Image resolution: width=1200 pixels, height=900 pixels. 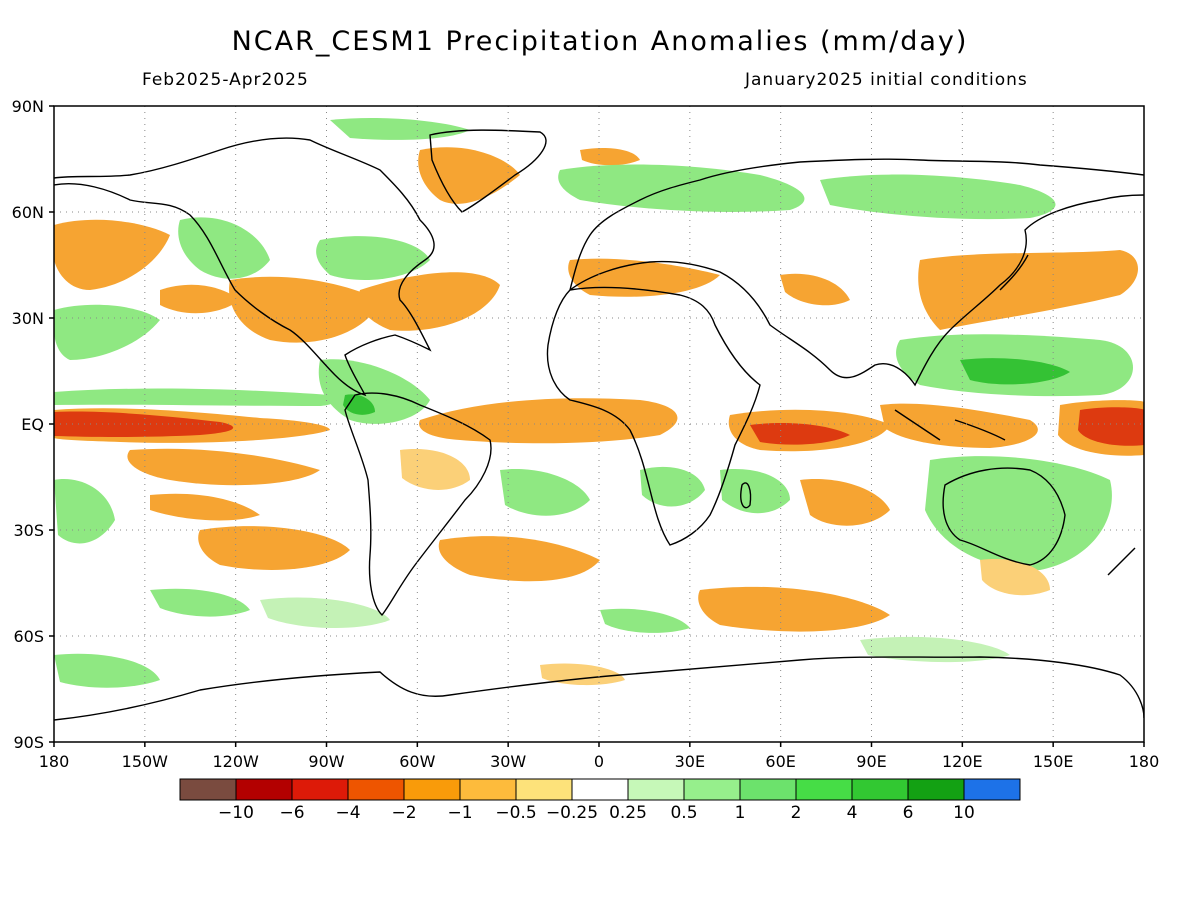 I want to click on lat-tick-label: 60S, so click(x=28, y=636).